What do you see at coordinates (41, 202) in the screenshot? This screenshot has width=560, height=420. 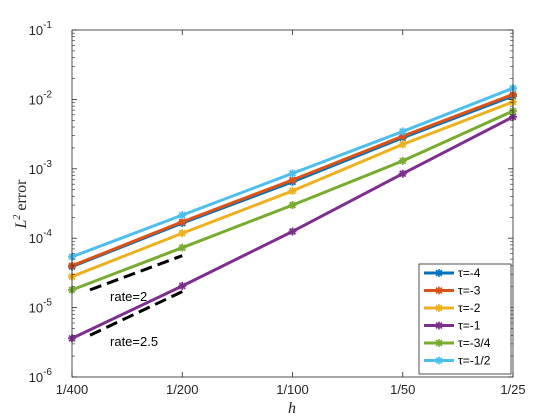 I see `y-tick-labels: 10-610-510-410-310-210-1` at bounding box center [41, 202].